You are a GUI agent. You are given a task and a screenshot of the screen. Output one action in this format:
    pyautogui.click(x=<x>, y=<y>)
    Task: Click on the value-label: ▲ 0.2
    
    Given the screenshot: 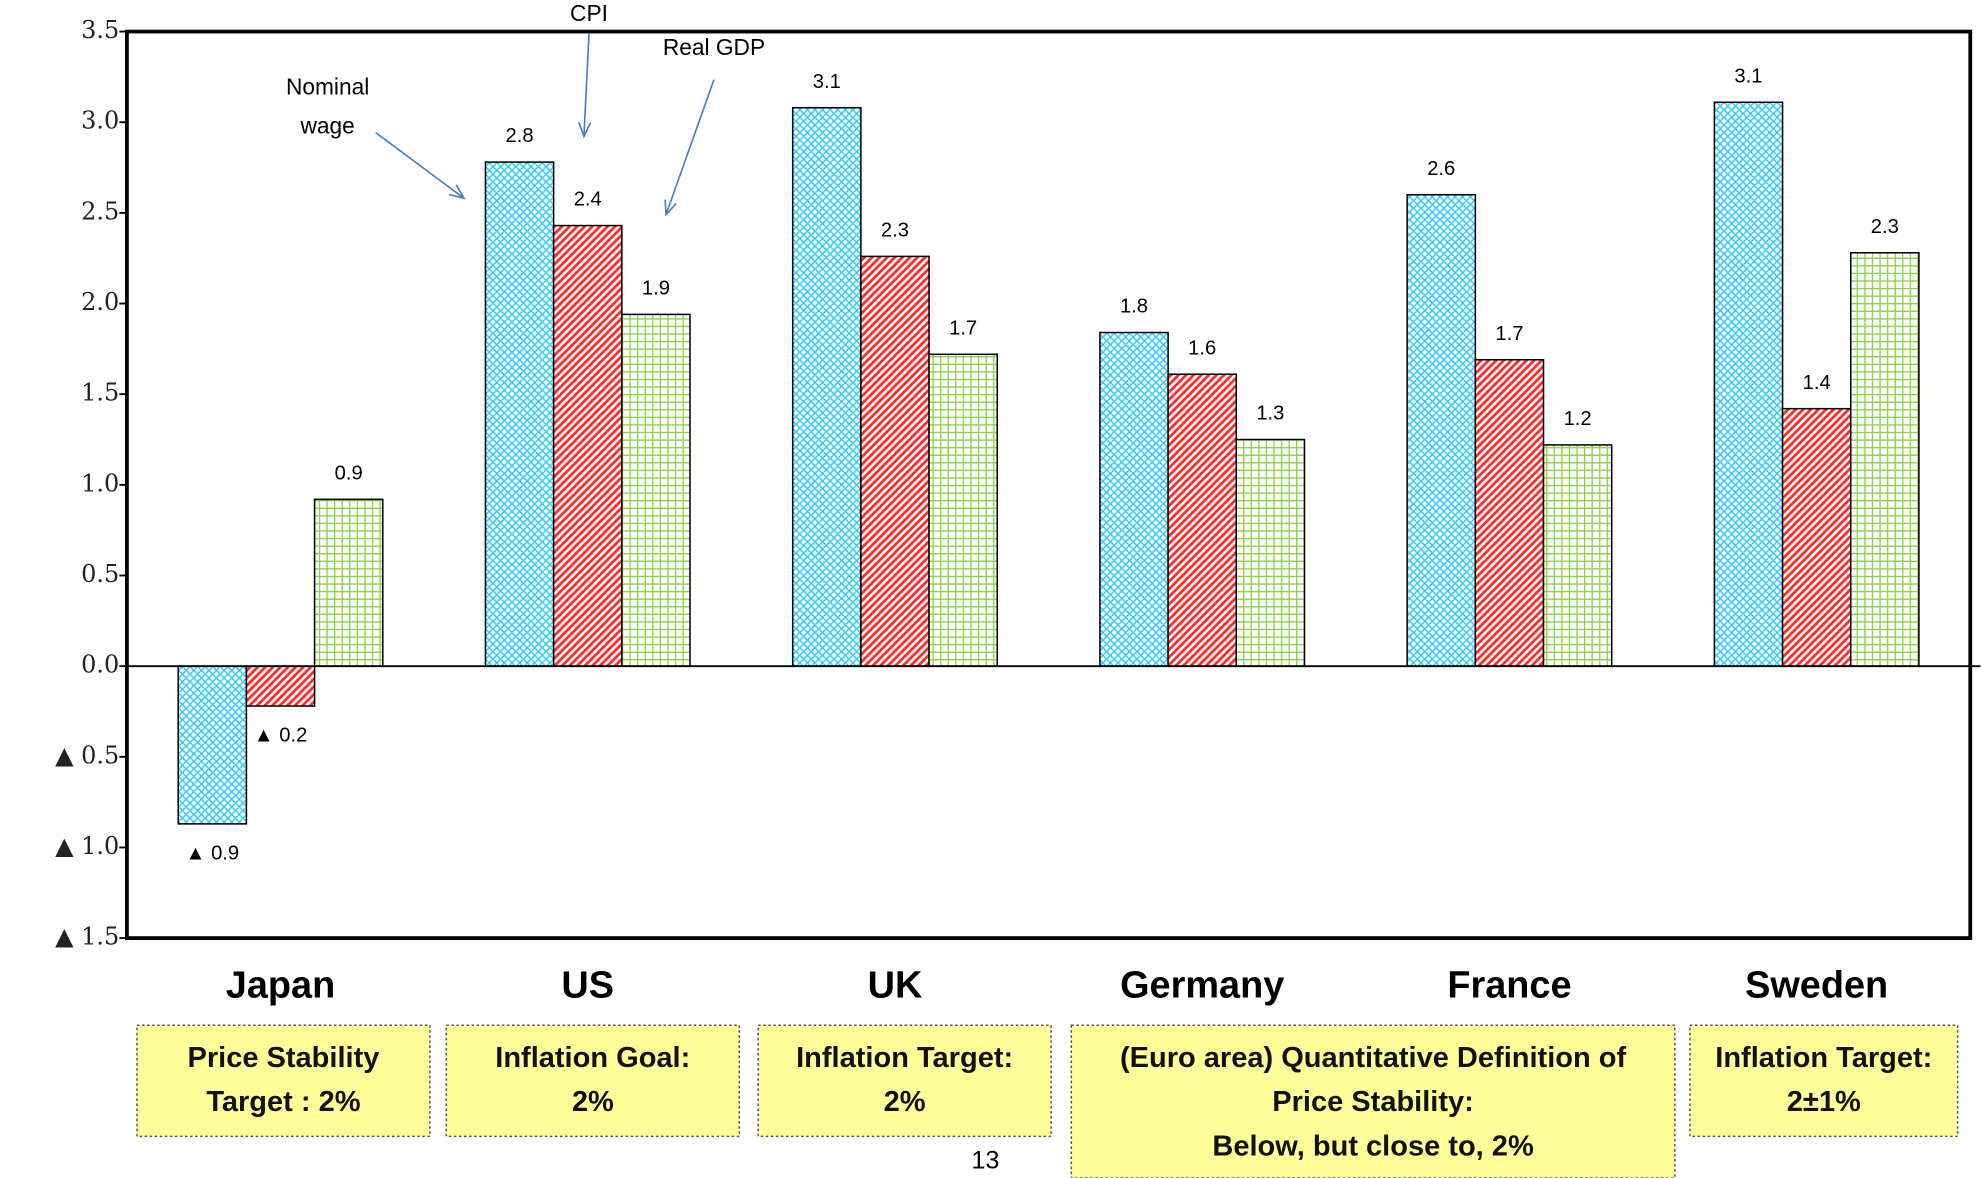 What is the action you would take?
    pyautogui.click(x=281, y=736)
    